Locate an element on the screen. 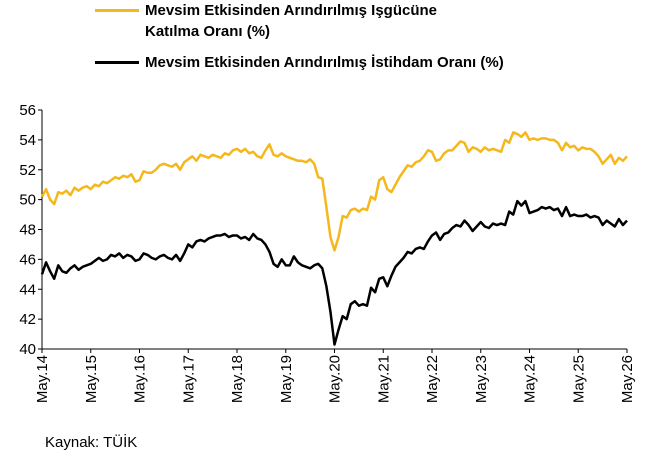  y-tick-label: 44 is located at coordinates (27, 289).